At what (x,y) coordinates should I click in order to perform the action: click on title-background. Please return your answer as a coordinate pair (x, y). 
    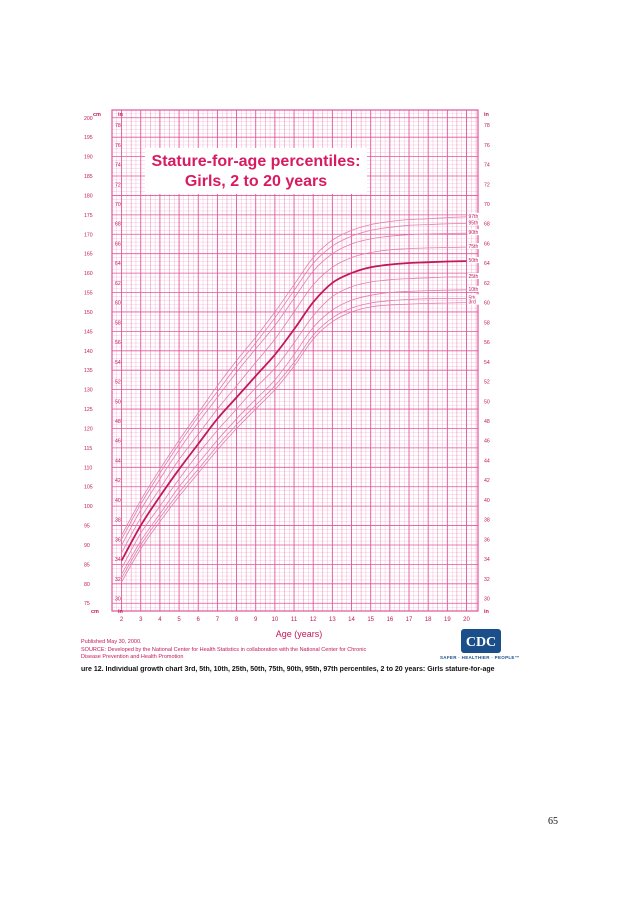
    Looking at the image, I should click on (256, 171).